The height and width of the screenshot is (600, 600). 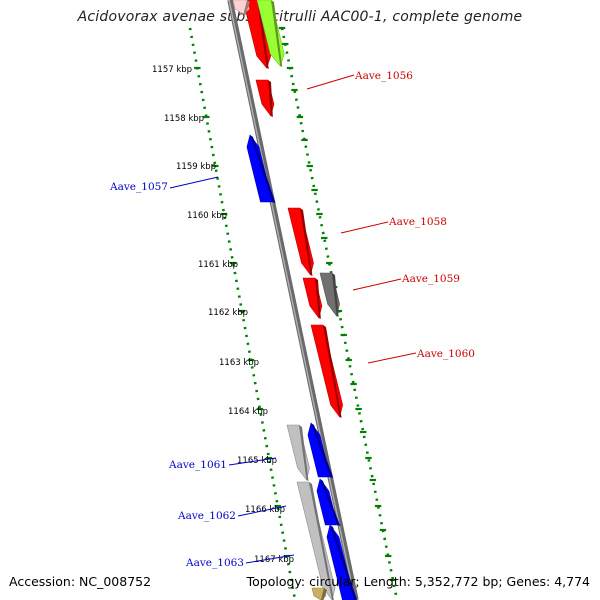 What do you see at coordinates (304, 453) in the screenshot?
I see `gene-arrow-lightgray-1-shade` at bounding box center [304, 453].